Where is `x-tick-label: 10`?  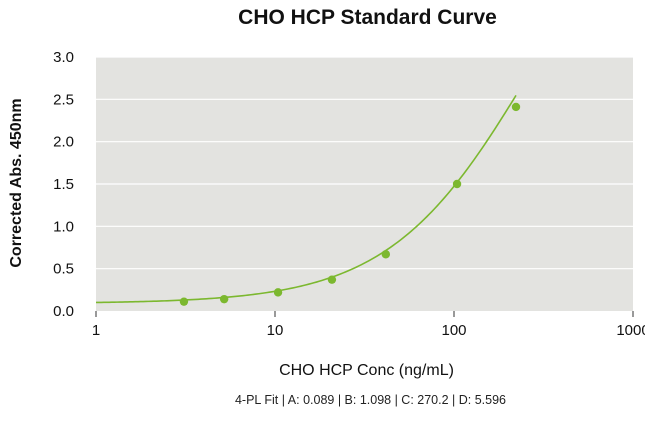 x-tick-label: 10 is located at coordinates (275, 330).